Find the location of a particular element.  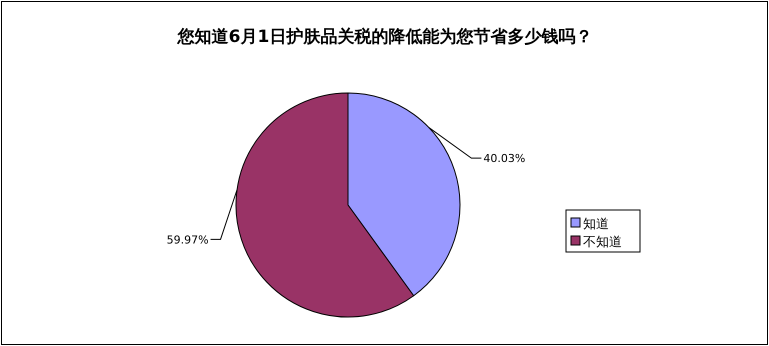

chart-title: 您知道6月1日护肤品关税的降低能为您节省多少钱吗？ is located at coordinates (384, 37).